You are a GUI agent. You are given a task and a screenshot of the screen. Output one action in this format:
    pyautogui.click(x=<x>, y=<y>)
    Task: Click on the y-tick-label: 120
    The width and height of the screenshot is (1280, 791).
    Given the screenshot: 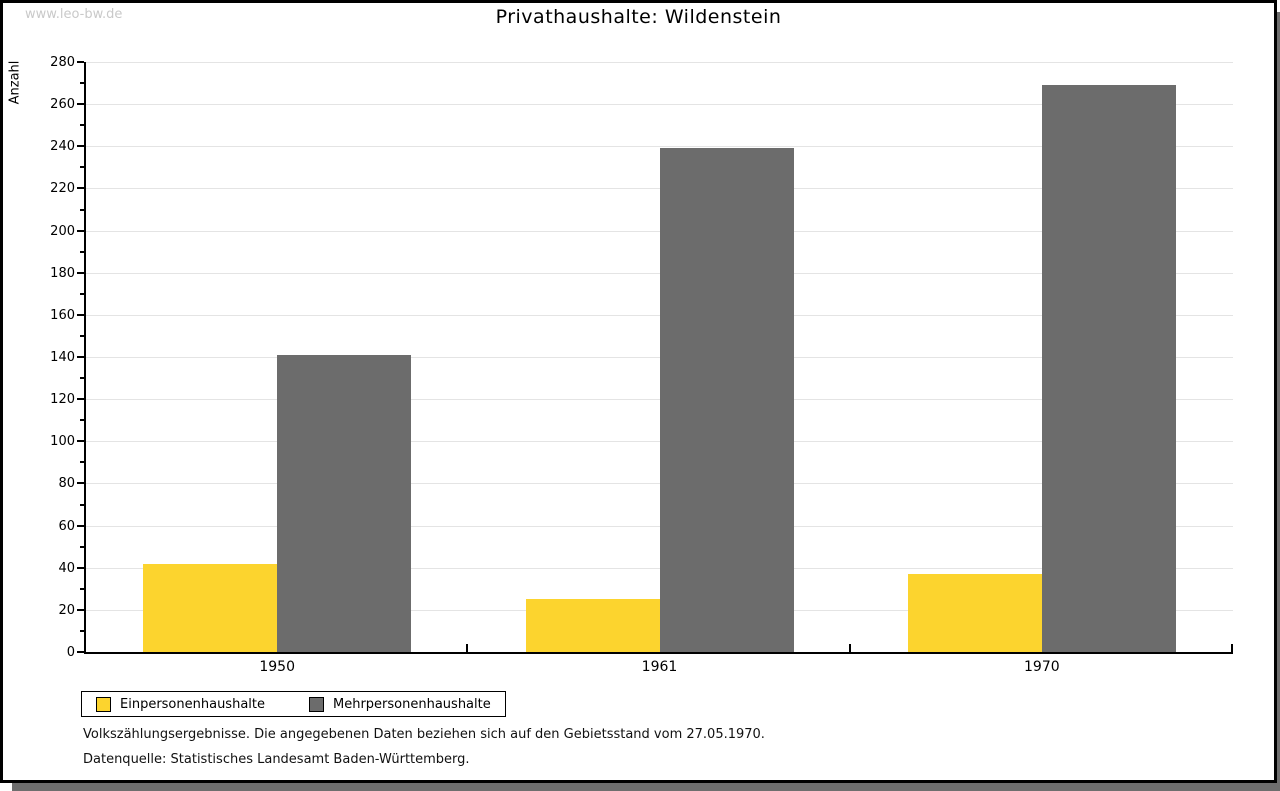 What is the action you would take?
    pyautogui.click(x=62, y=400)
    